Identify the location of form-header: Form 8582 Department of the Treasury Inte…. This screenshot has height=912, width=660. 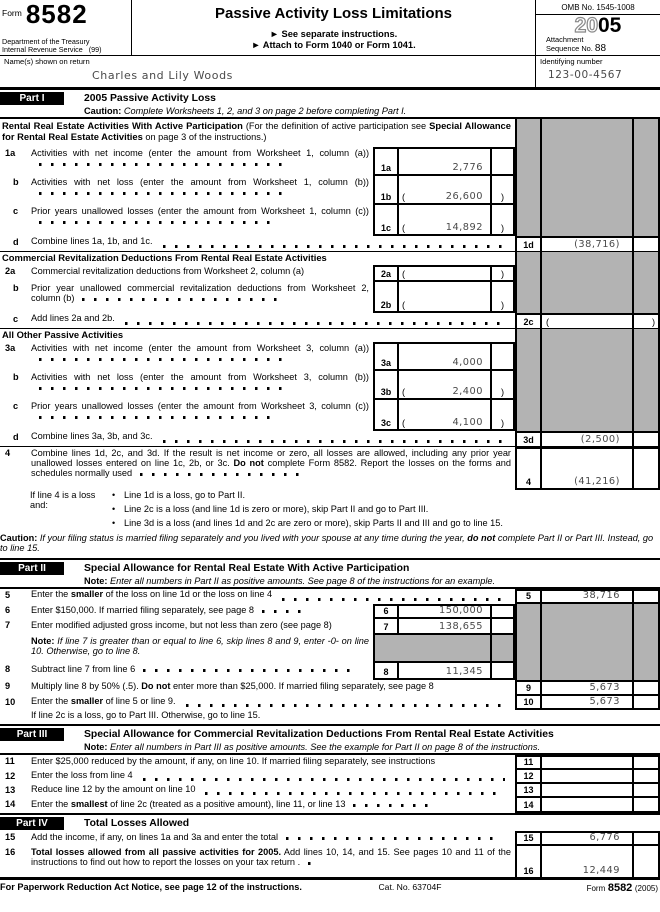
(330, 28).